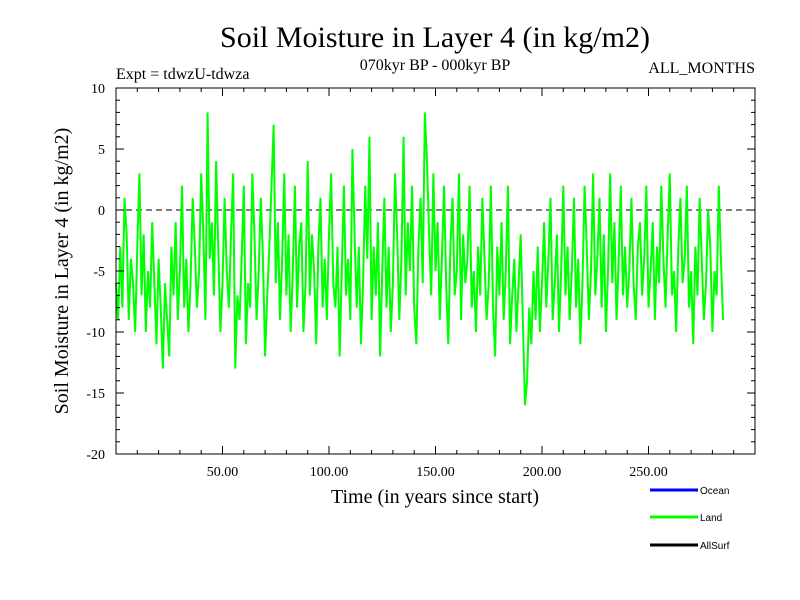  Describe the element at coordinates (95, 394) in the screenshot. I see `y-tick-label: -15` at that location.